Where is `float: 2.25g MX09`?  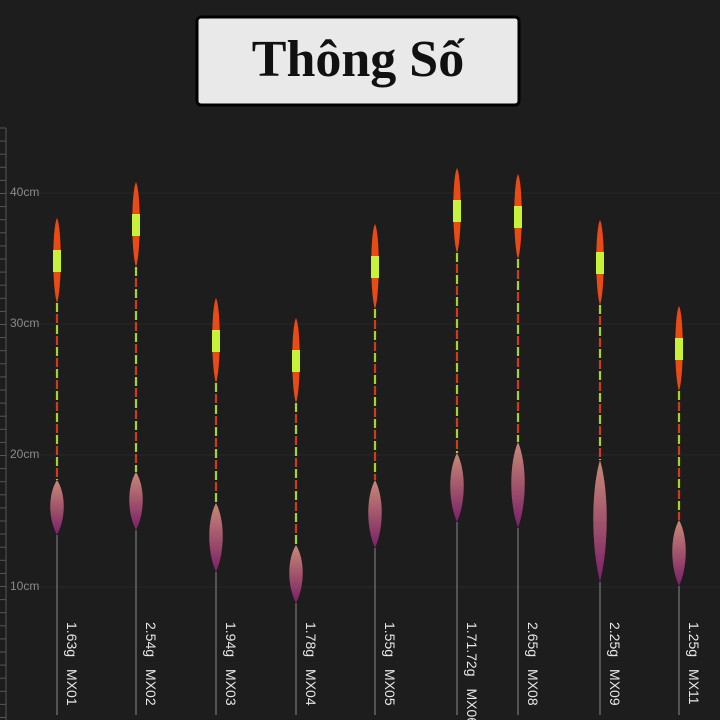
float: 2.25g MX09 is located at coordinates (608, 467).